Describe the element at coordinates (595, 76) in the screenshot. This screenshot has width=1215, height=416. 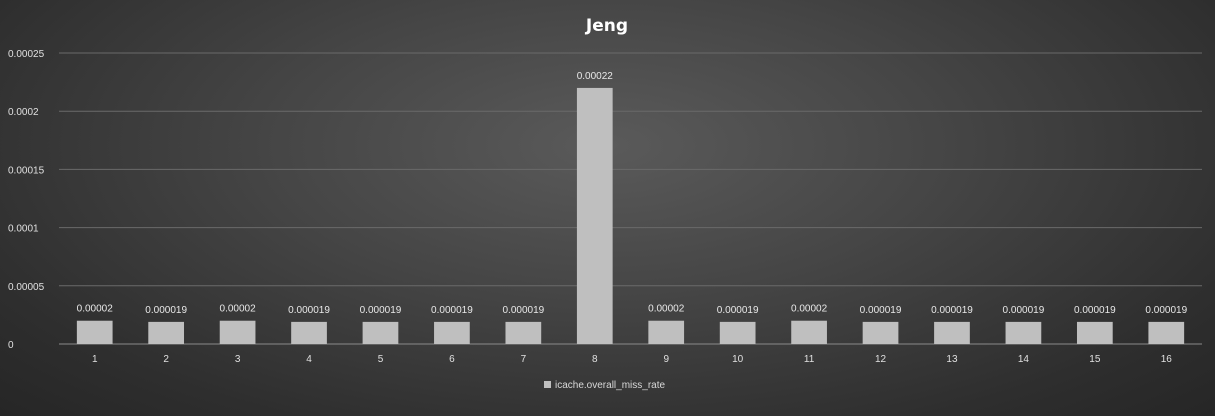
I see `data-label: 0.00022` at that location.